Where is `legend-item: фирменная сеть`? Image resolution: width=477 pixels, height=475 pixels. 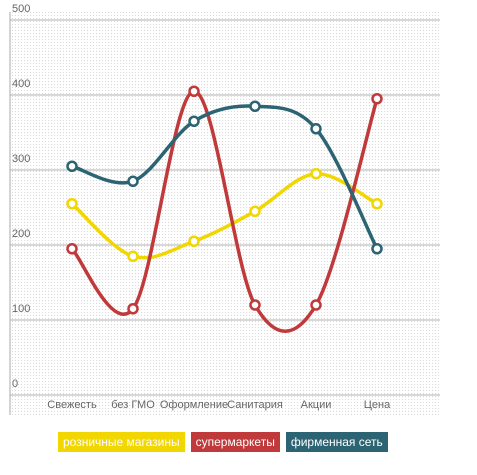
legend-item: фирменная сеть is located at coordinates (336, 442).